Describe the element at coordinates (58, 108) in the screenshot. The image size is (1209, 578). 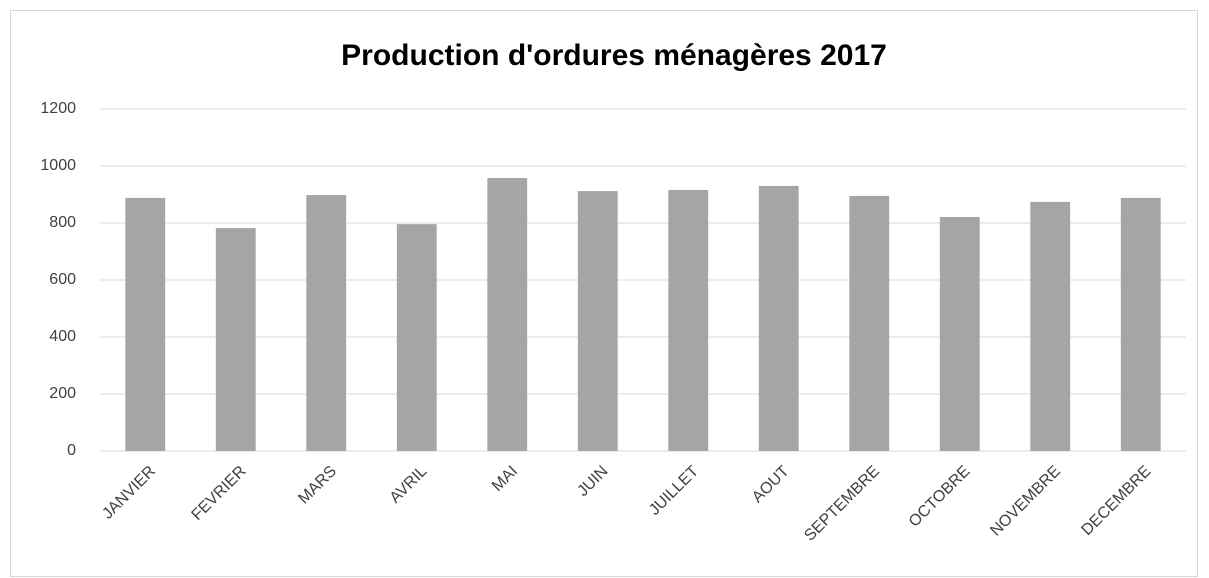
I see `y-tick-label: 1200` at that location.